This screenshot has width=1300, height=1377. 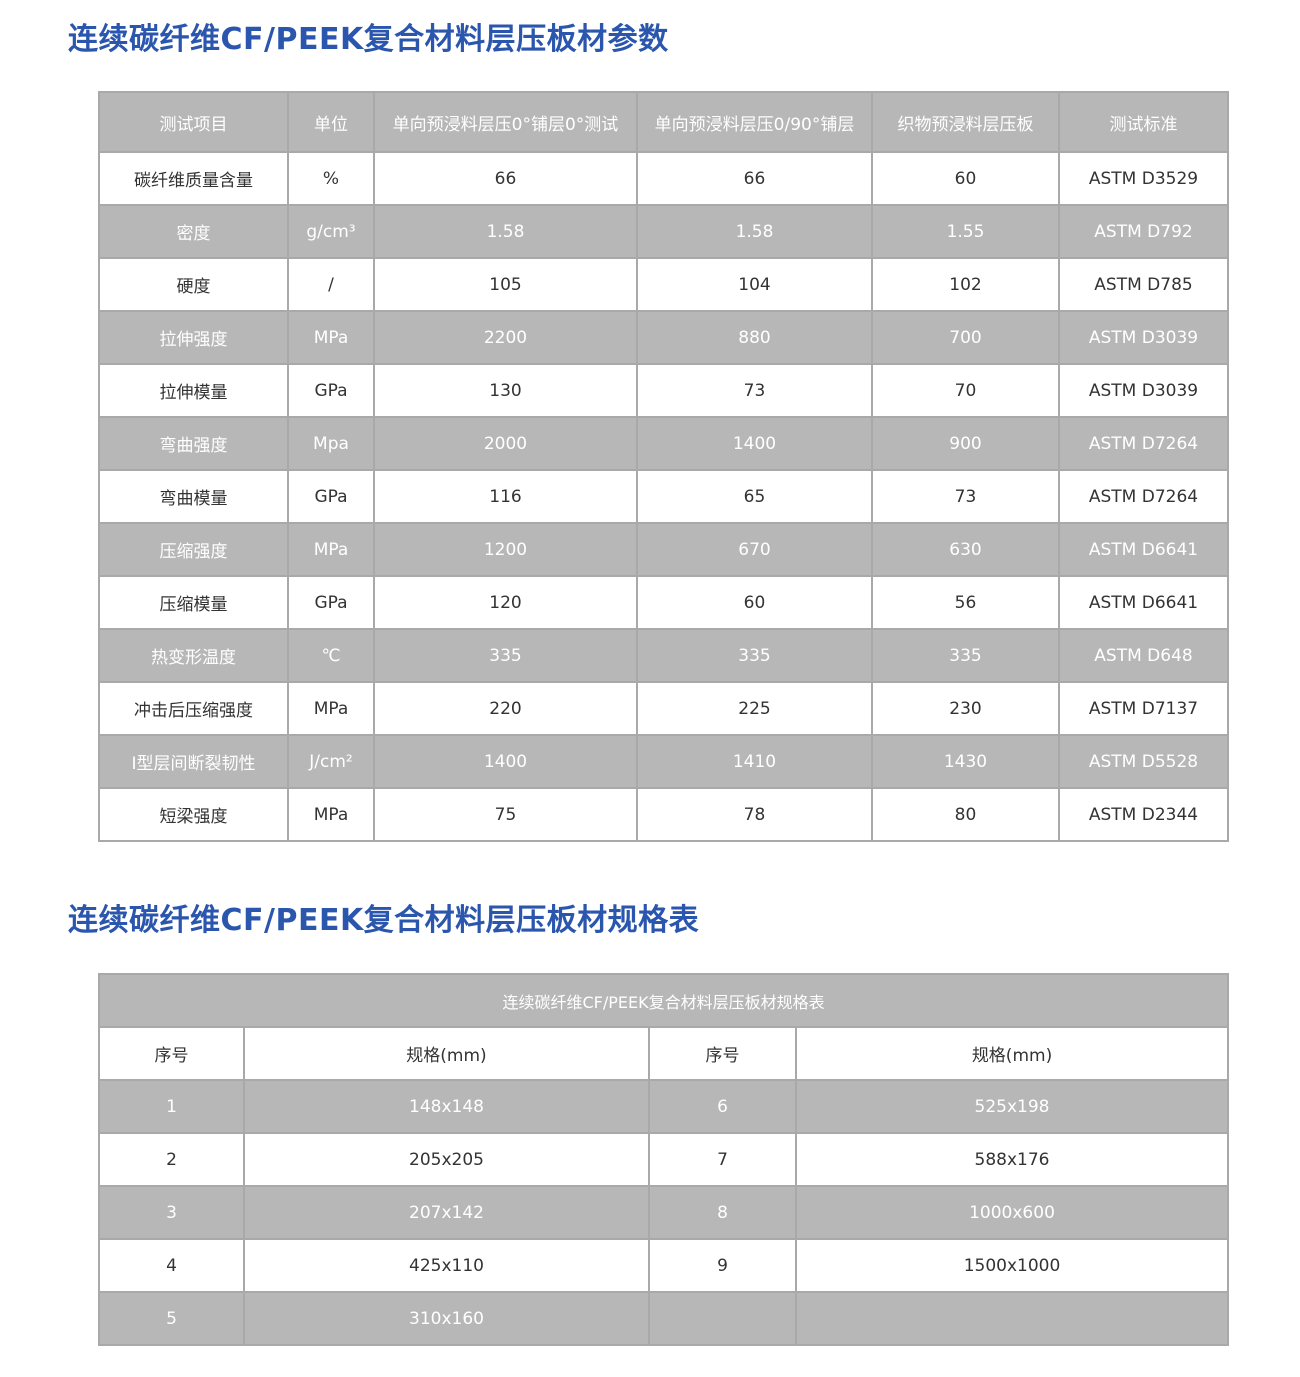 What do you see at coordinates (1012, 1318) in the screenshot?
I see `table-cell` at bounding box center [1012, 1318].